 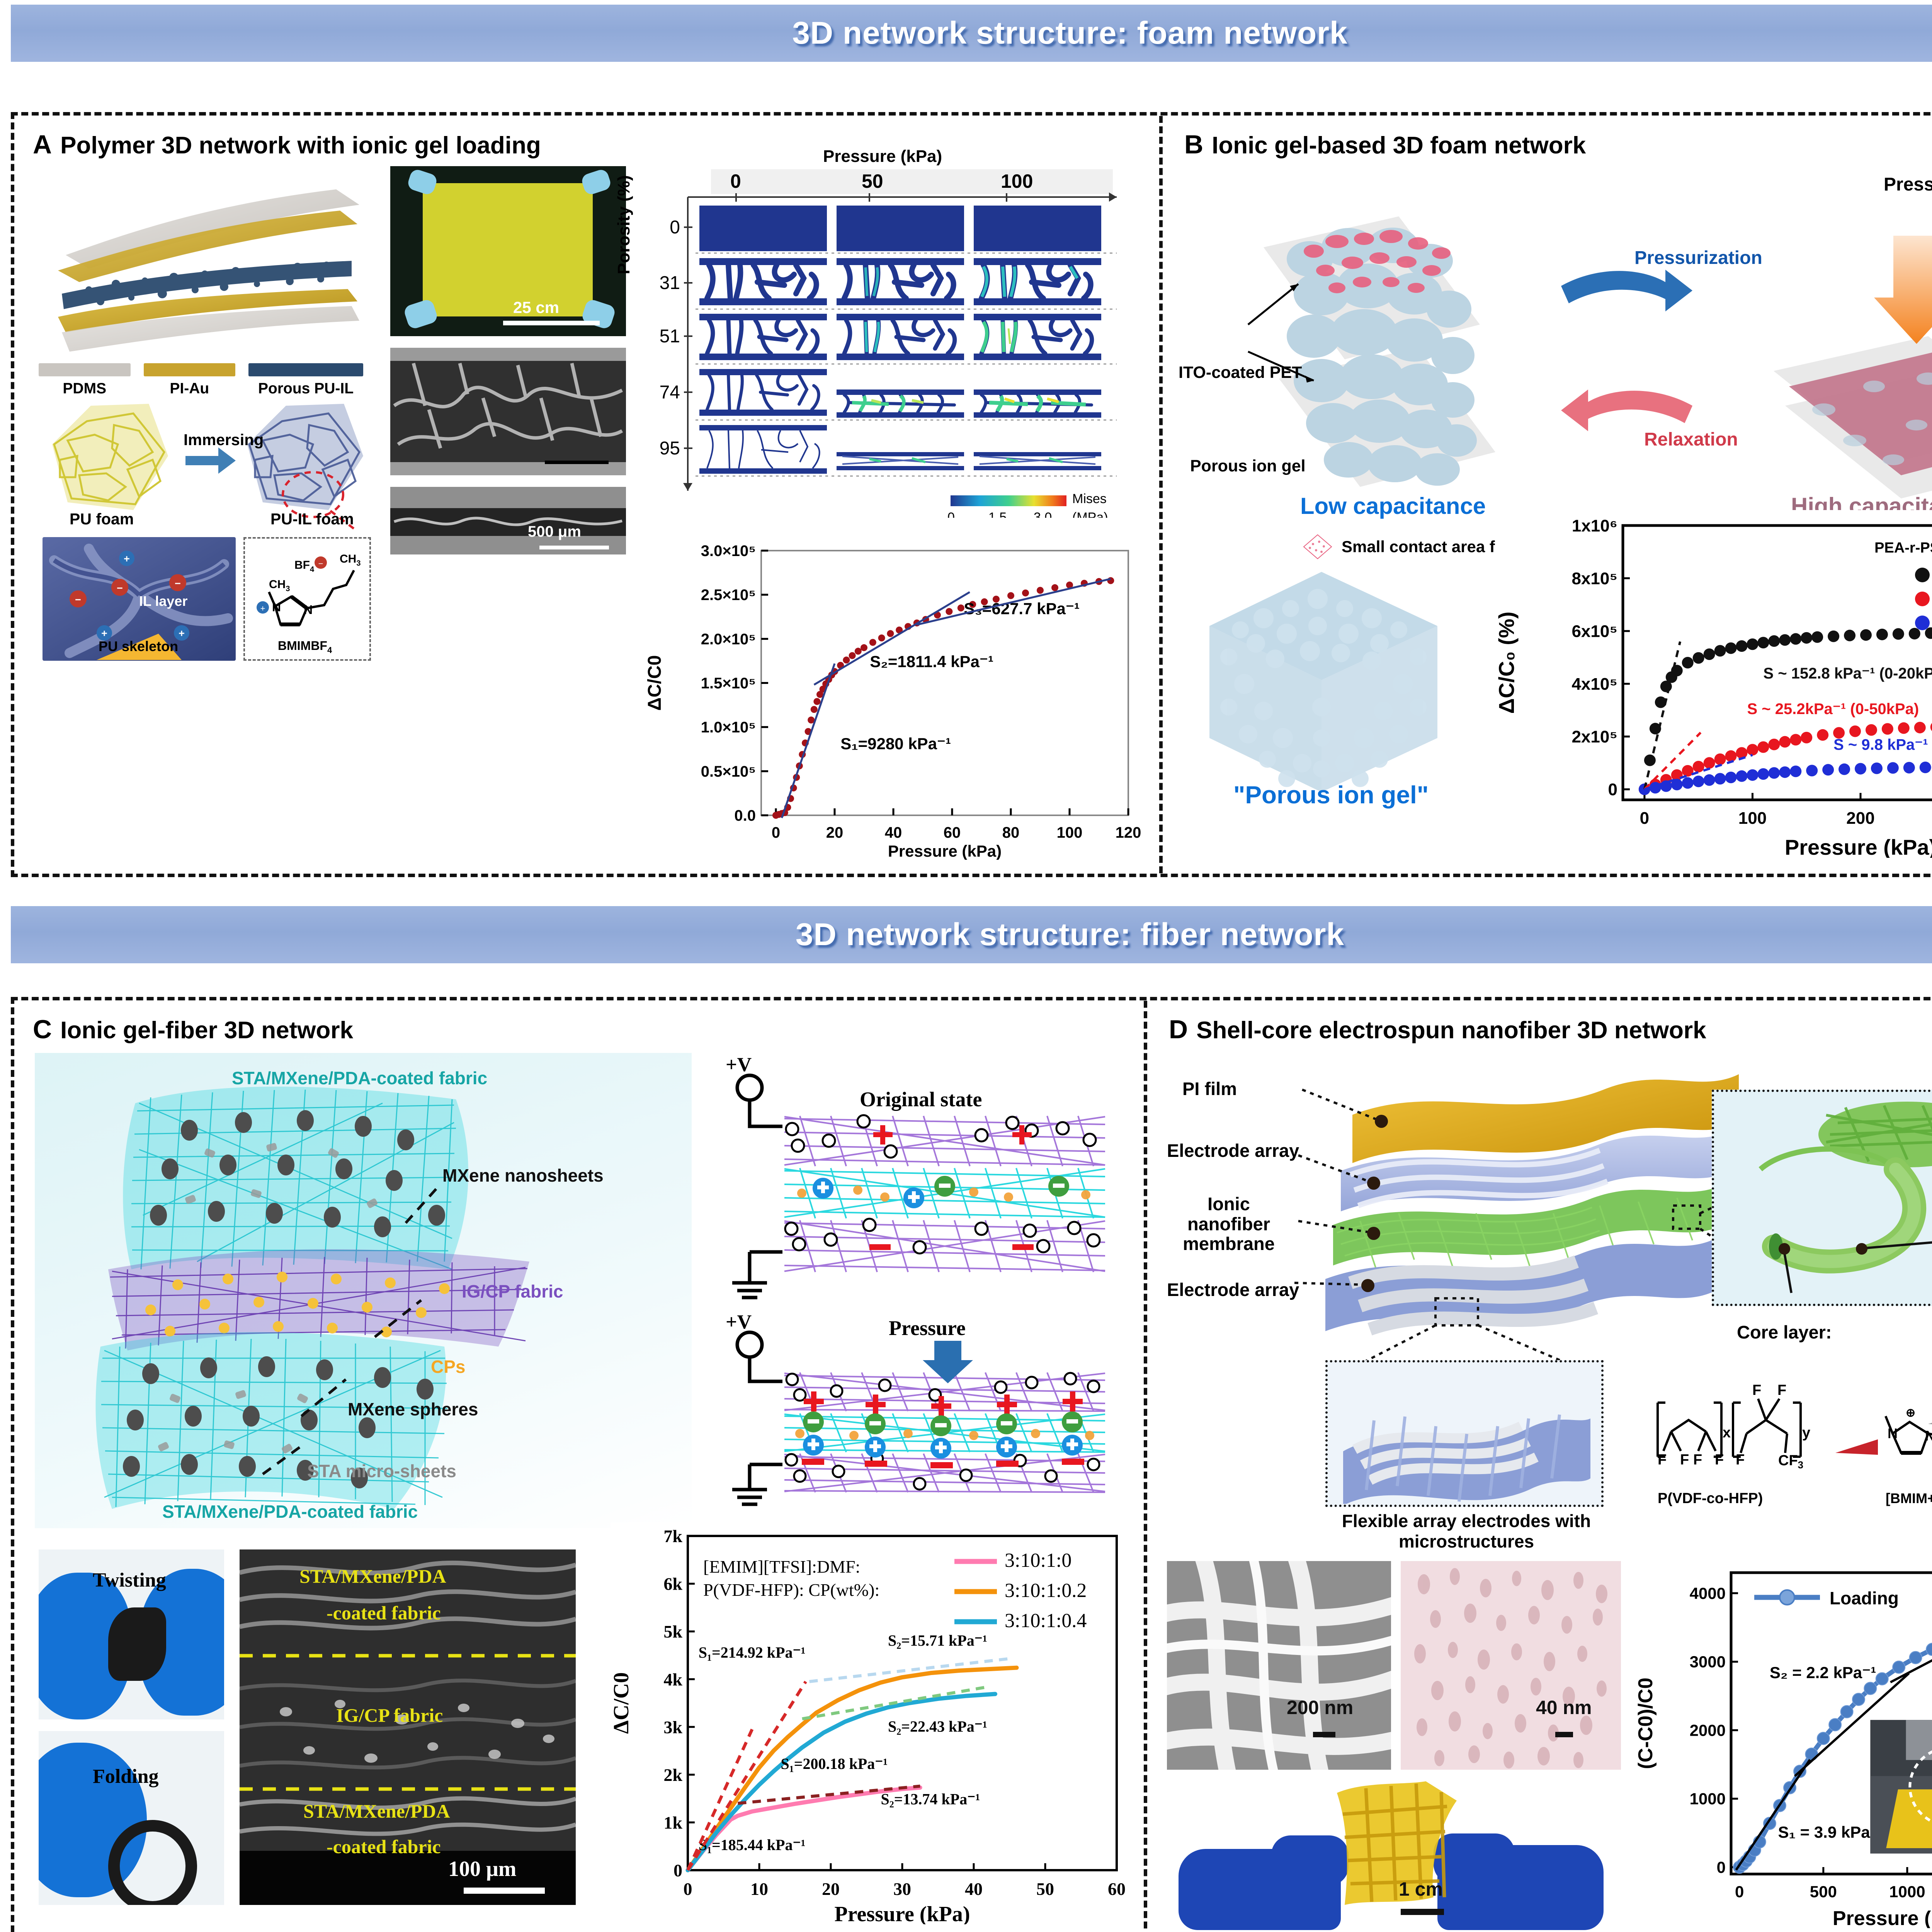 What do you see at coordinates (508, 411) in the screenshot?
I see `sem-top-graphic` at bounding box center [508, 411].